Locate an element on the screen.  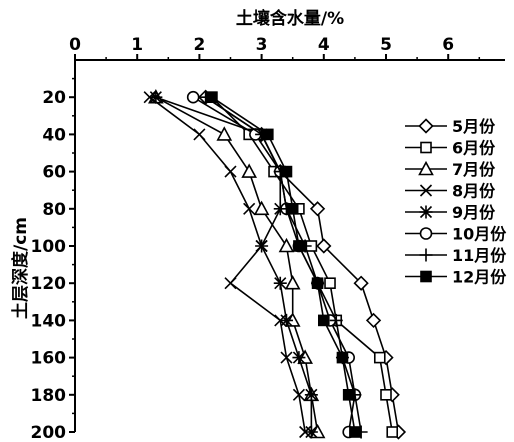
x-tick-label: 1 is located at coordinates (137, 45).